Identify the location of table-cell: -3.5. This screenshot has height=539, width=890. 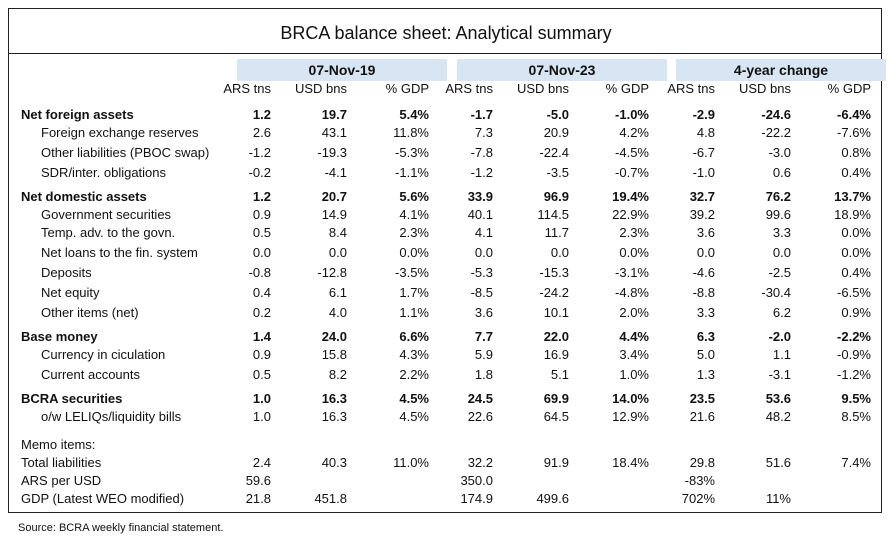
(557, 172).